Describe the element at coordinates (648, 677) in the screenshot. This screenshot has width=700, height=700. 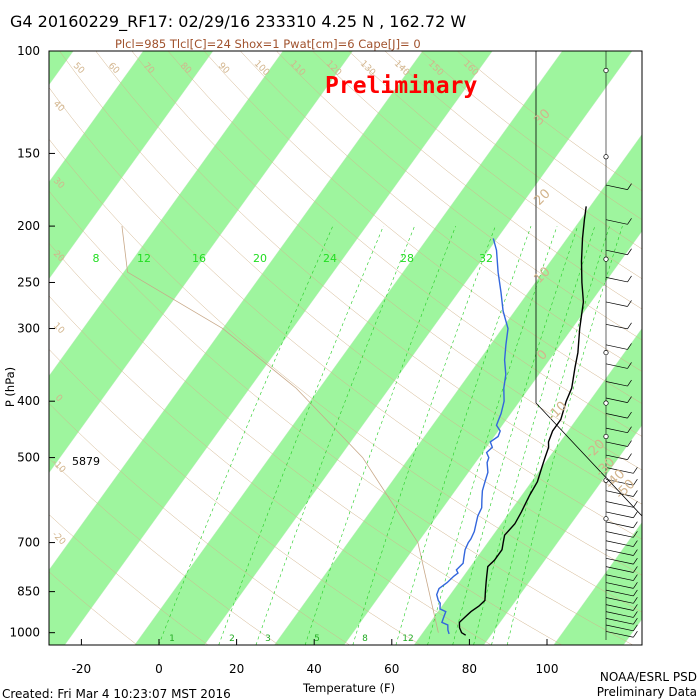
I see `organization-label: NOAA/ESRL PSD` at that location.